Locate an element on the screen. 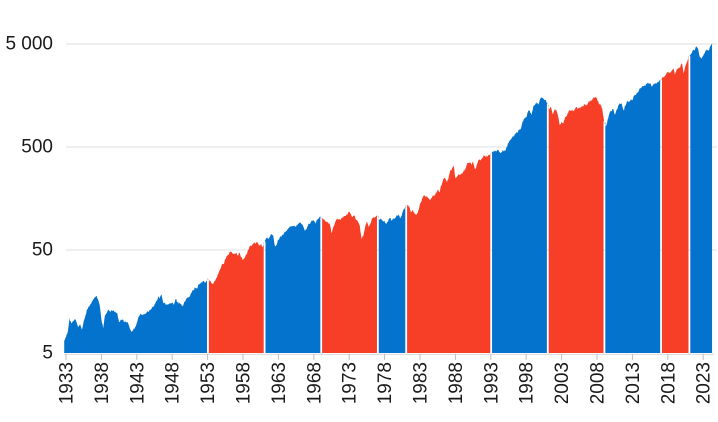  x-axis-label: 1973 is located at coordinates (350, 383).